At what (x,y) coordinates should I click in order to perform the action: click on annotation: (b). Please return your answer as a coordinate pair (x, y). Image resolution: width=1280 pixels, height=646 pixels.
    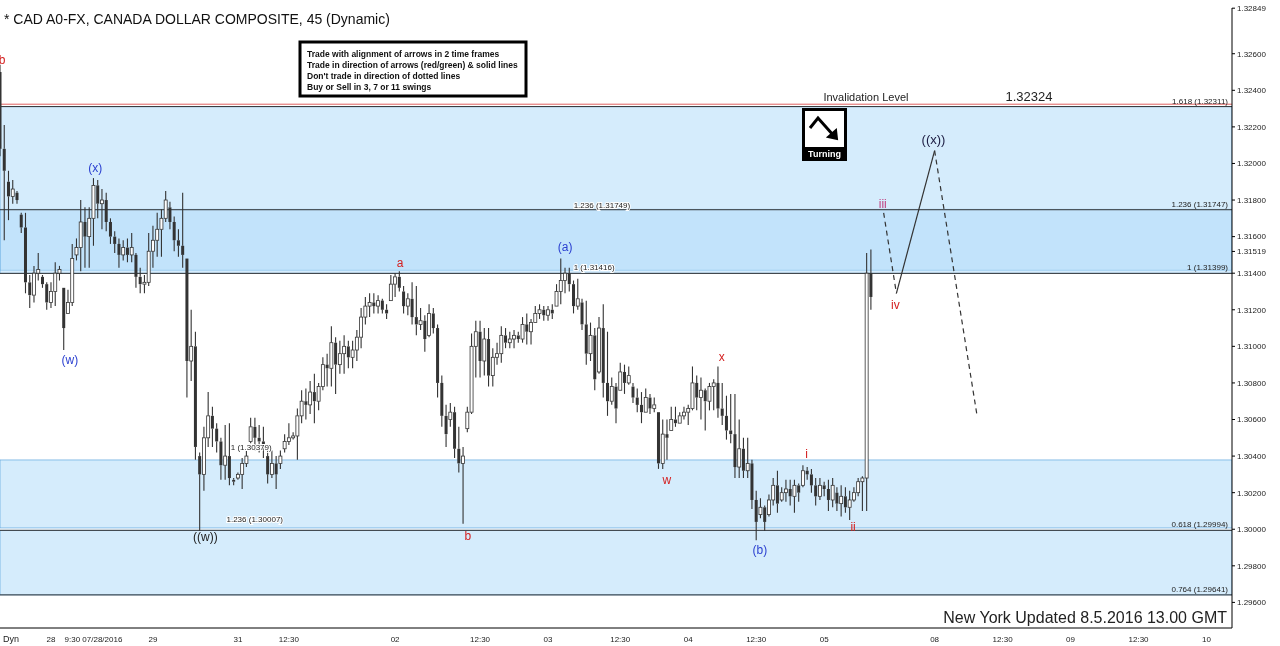
    Looking at the image, I should click on (760, 550).